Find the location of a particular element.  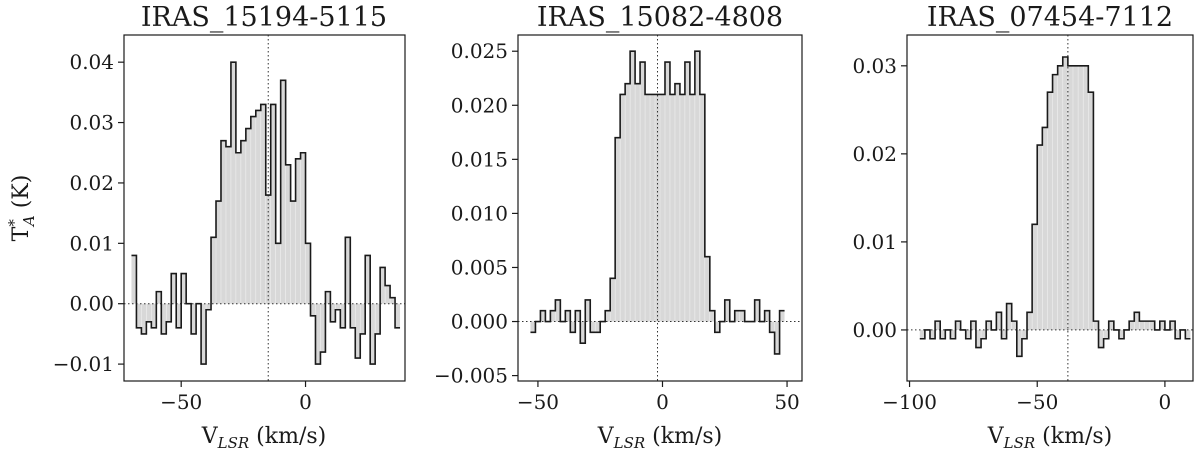

panel-title: IRAS_15194-5115 is located at coordinates (264, 17).